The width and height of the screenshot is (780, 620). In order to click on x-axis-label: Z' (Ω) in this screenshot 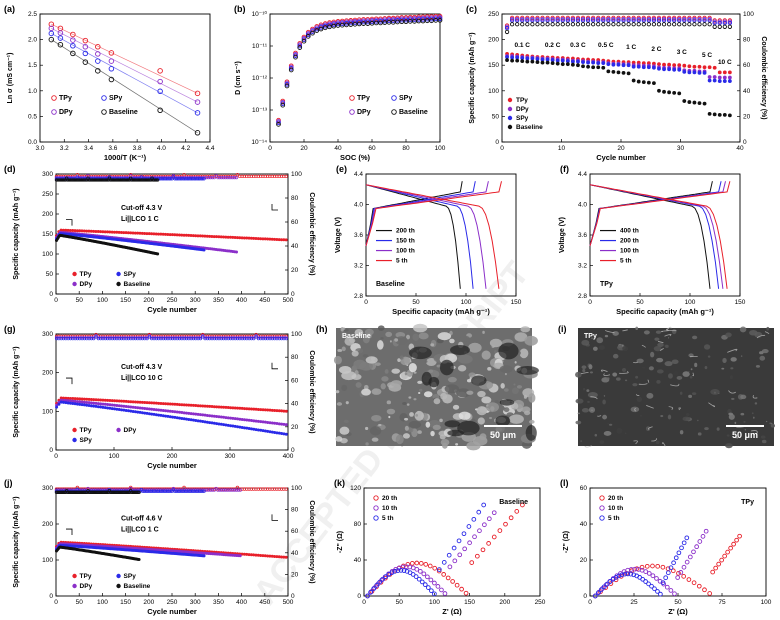, I will do `click(678, 611)`.